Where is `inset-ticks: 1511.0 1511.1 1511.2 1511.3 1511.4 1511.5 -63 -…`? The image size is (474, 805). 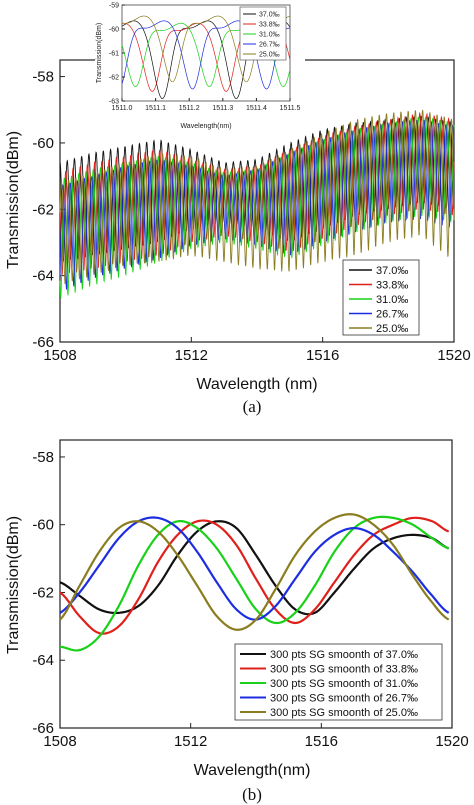
inset-ticks: 1511.0 1511.1 1511.2 1511.3 1511.4 1511.5 -63 -… is located at coordinates (205, 58).